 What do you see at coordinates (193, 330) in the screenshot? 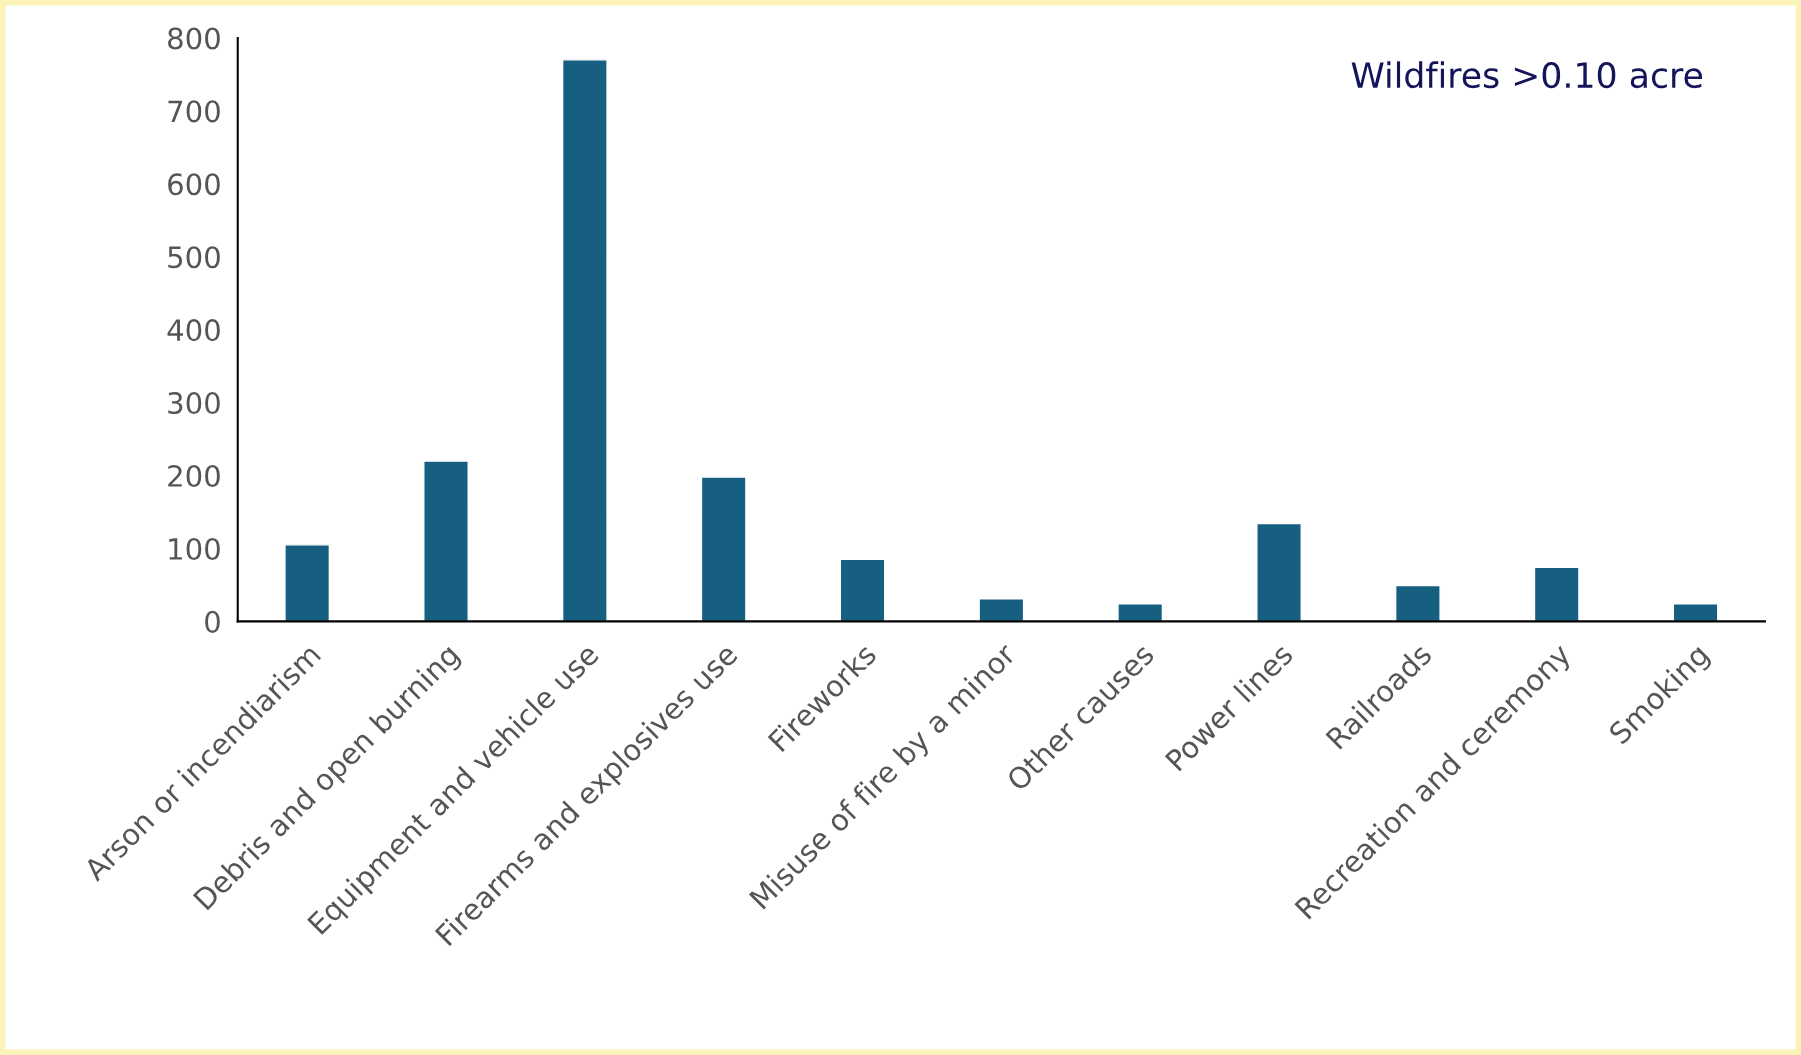
I see `y-tick-label: 400` at bounding box center [193, 330].